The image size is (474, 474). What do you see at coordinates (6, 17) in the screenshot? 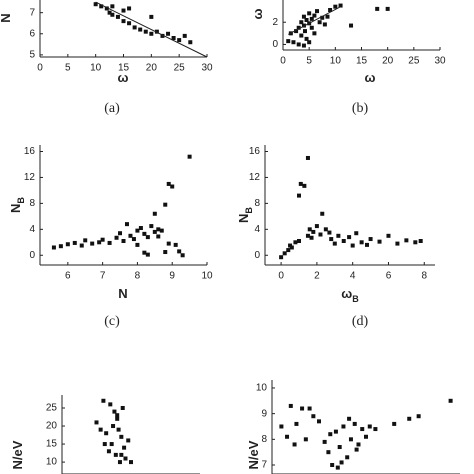
I see `y-axis-label: N` at bounding box center [6, 17].